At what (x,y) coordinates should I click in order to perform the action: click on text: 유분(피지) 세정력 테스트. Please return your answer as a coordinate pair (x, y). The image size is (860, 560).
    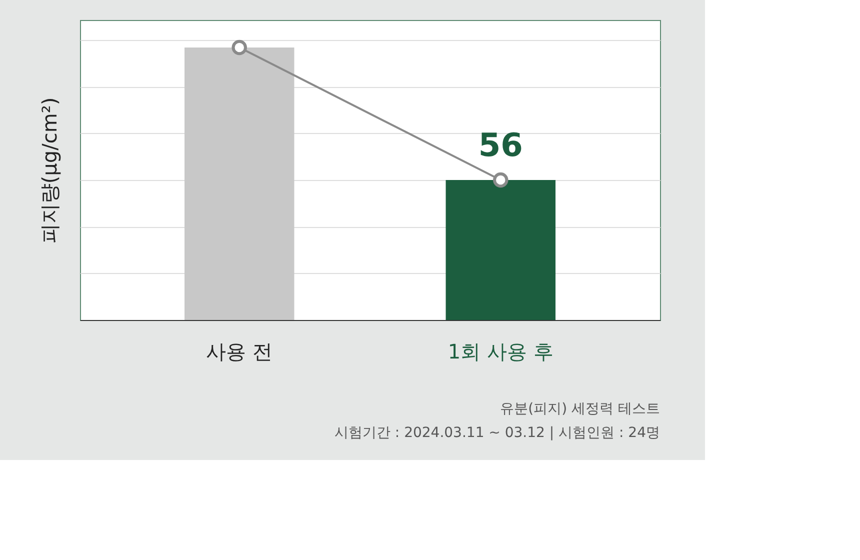
    Looking at the image, I should click on (580, 409).